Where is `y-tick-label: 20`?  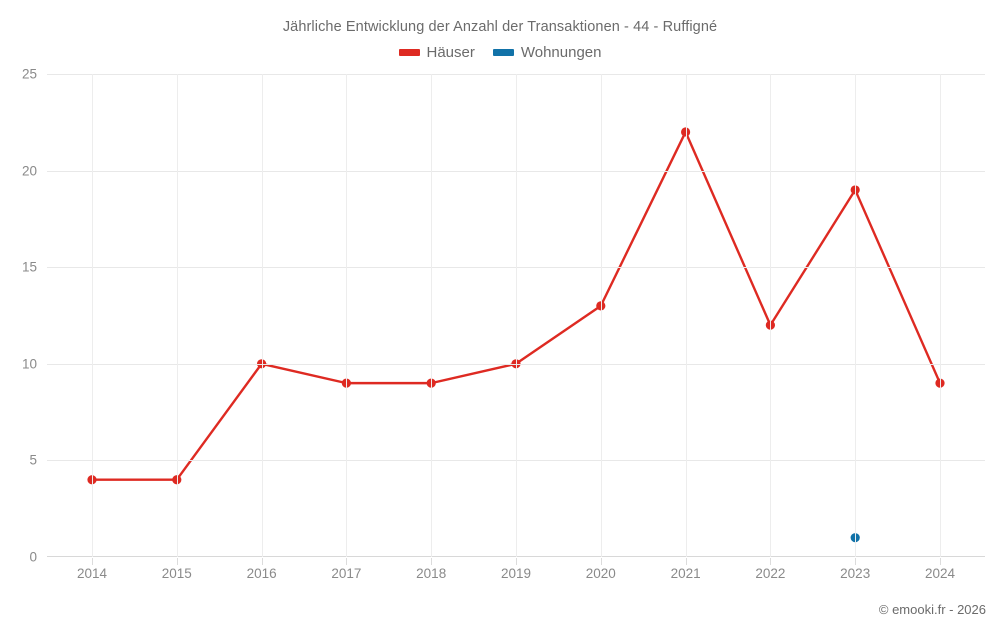
y-tick-label: 20 is located at coordinates (29, 171).